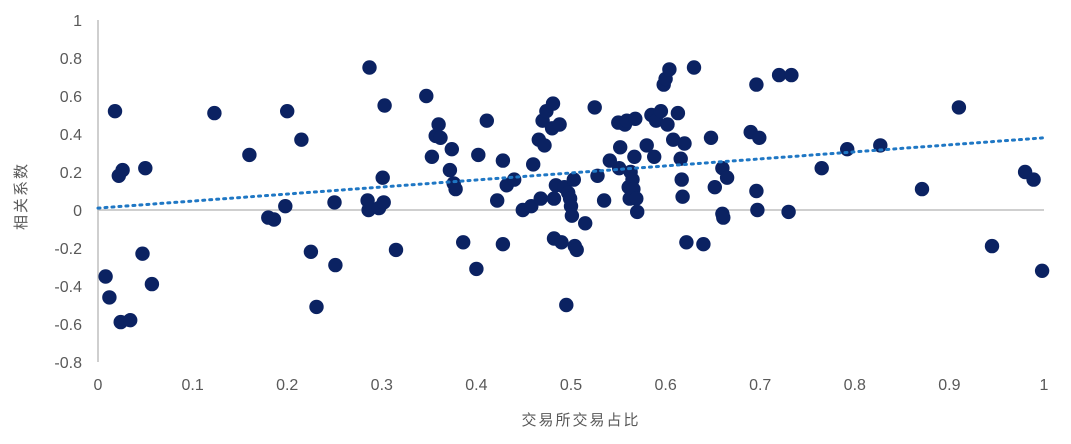  What do you see at coordinates (68, 192) in the screenshot?
I see `y-axis-ticks: 1 0.8 0.6 0.4 0.2 0 -0.2 -0.4 -0.6 -0.8` at bounding box center [68, 192].